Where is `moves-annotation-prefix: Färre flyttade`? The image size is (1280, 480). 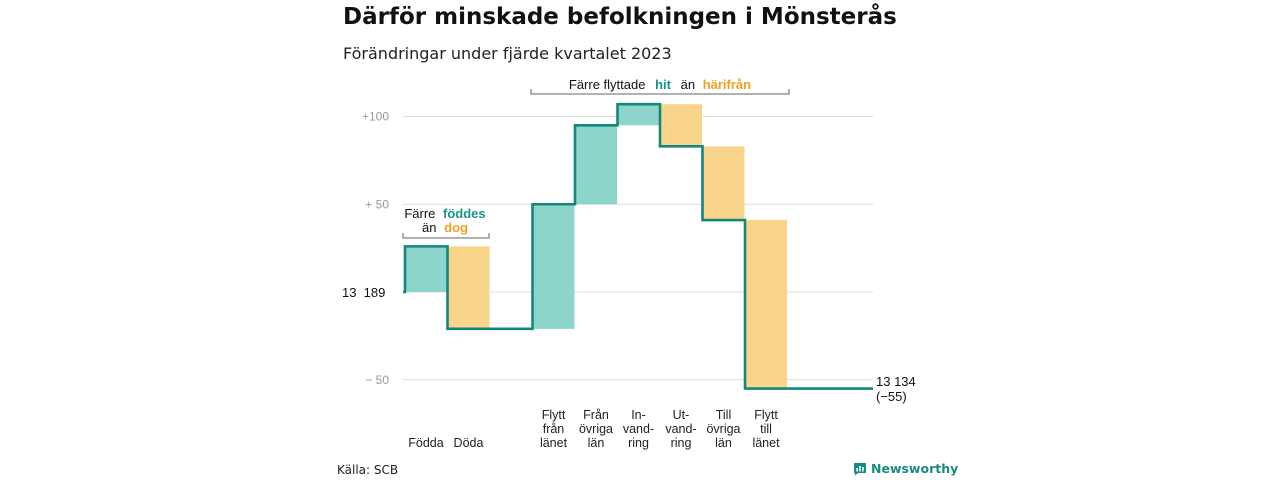 moves-annotation-prefix: Färre flyttade is located at coordinates (607, 84).